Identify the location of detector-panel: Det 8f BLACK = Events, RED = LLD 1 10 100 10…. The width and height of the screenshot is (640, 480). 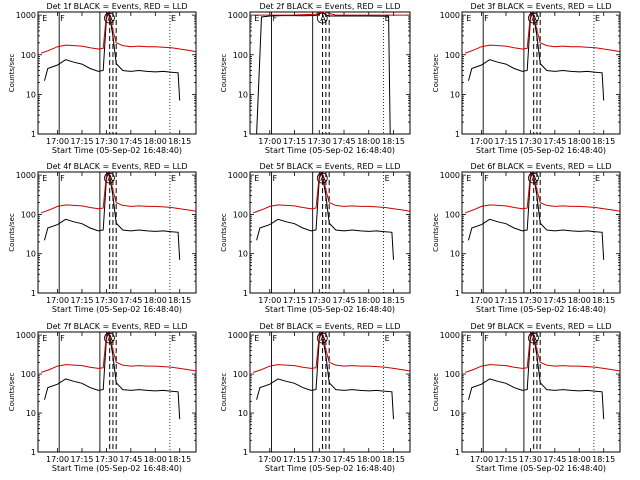
(315, 397).